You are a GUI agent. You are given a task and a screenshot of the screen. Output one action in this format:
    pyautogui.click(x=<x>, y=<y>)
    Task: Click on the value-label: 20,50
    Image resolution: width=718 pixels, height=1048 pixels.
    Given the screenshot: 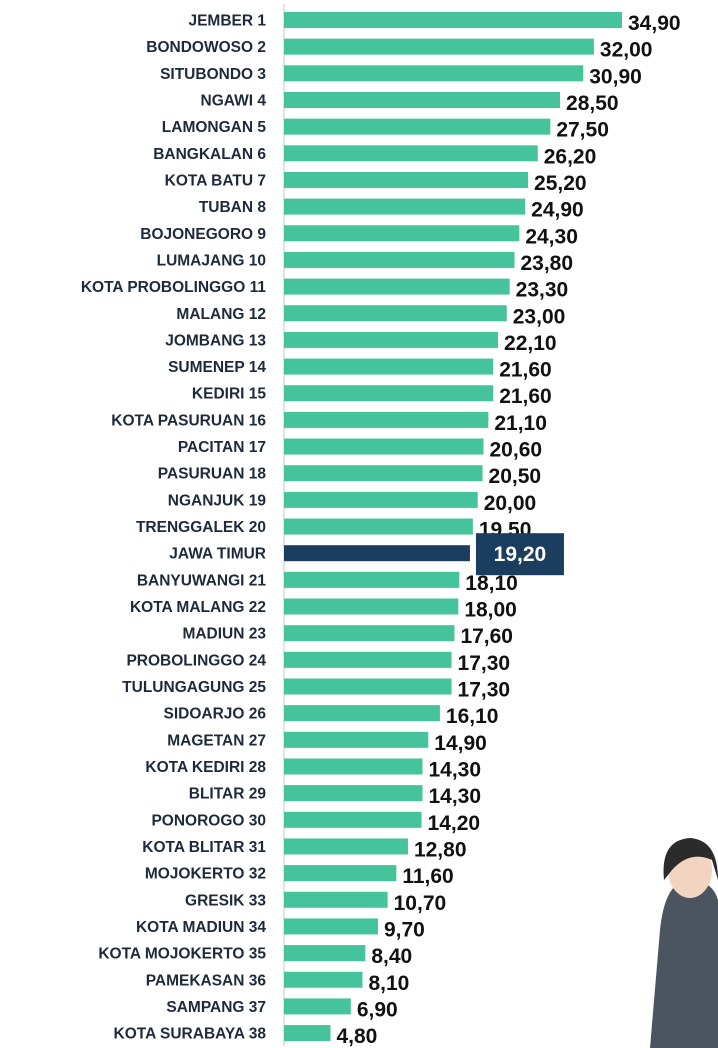 What is the action you would take?
    pyautogui.click(x=515, y=476)
    